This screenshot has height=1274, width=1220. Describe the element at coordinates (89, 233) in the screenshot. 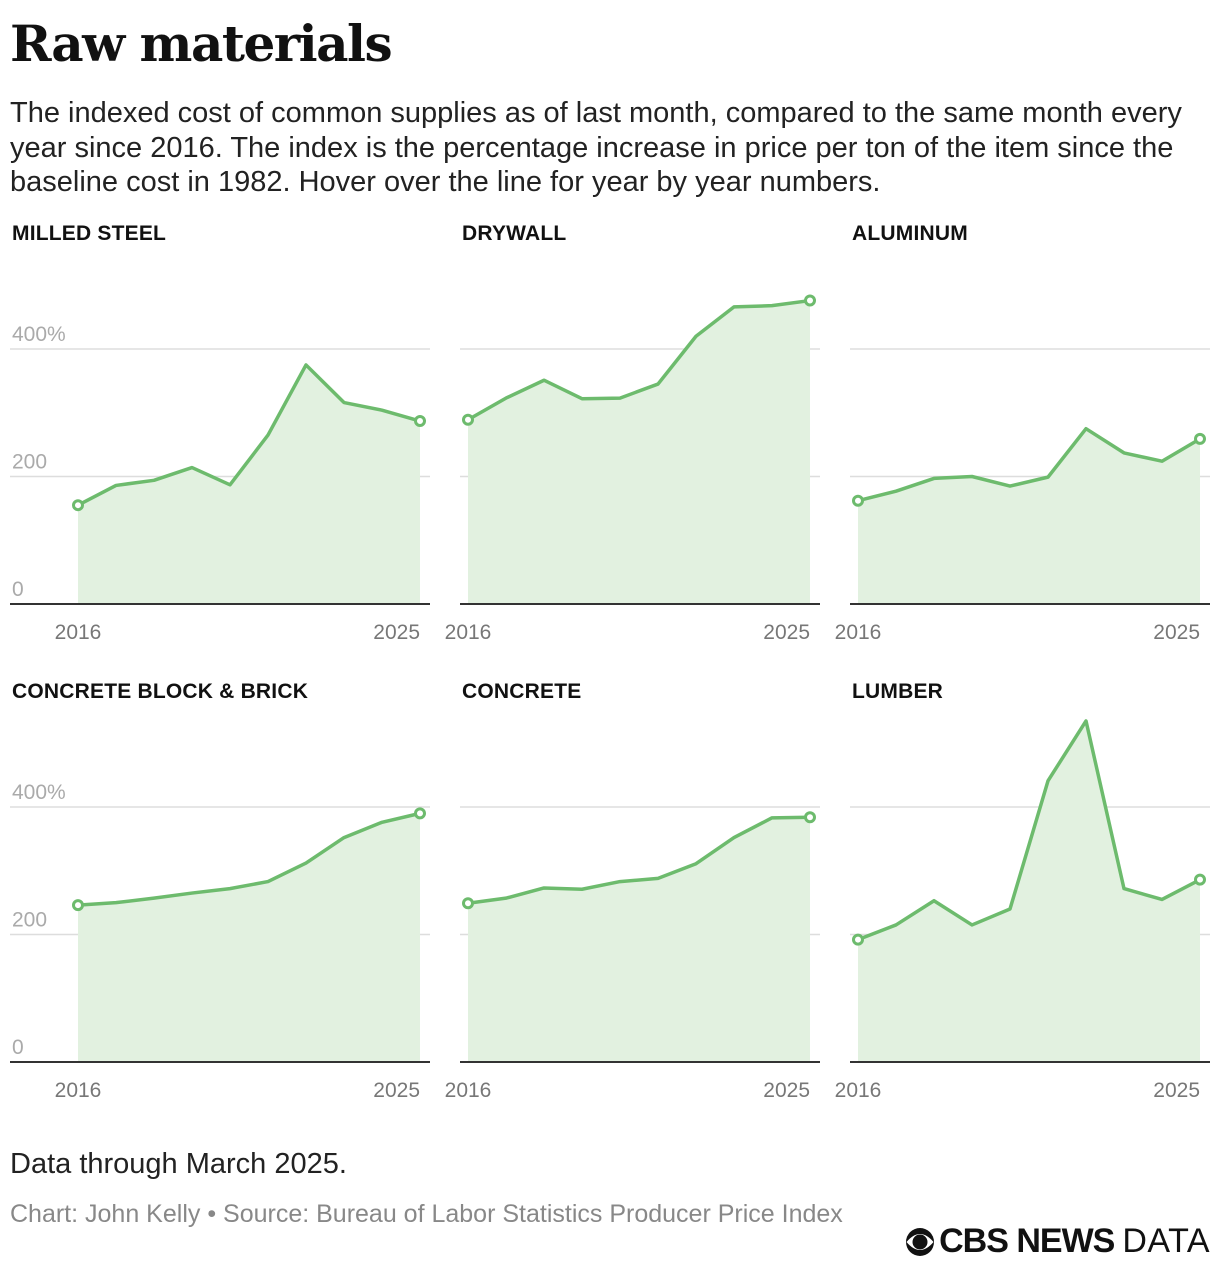

I see `panel-title: MILLED STEEL` at that location.